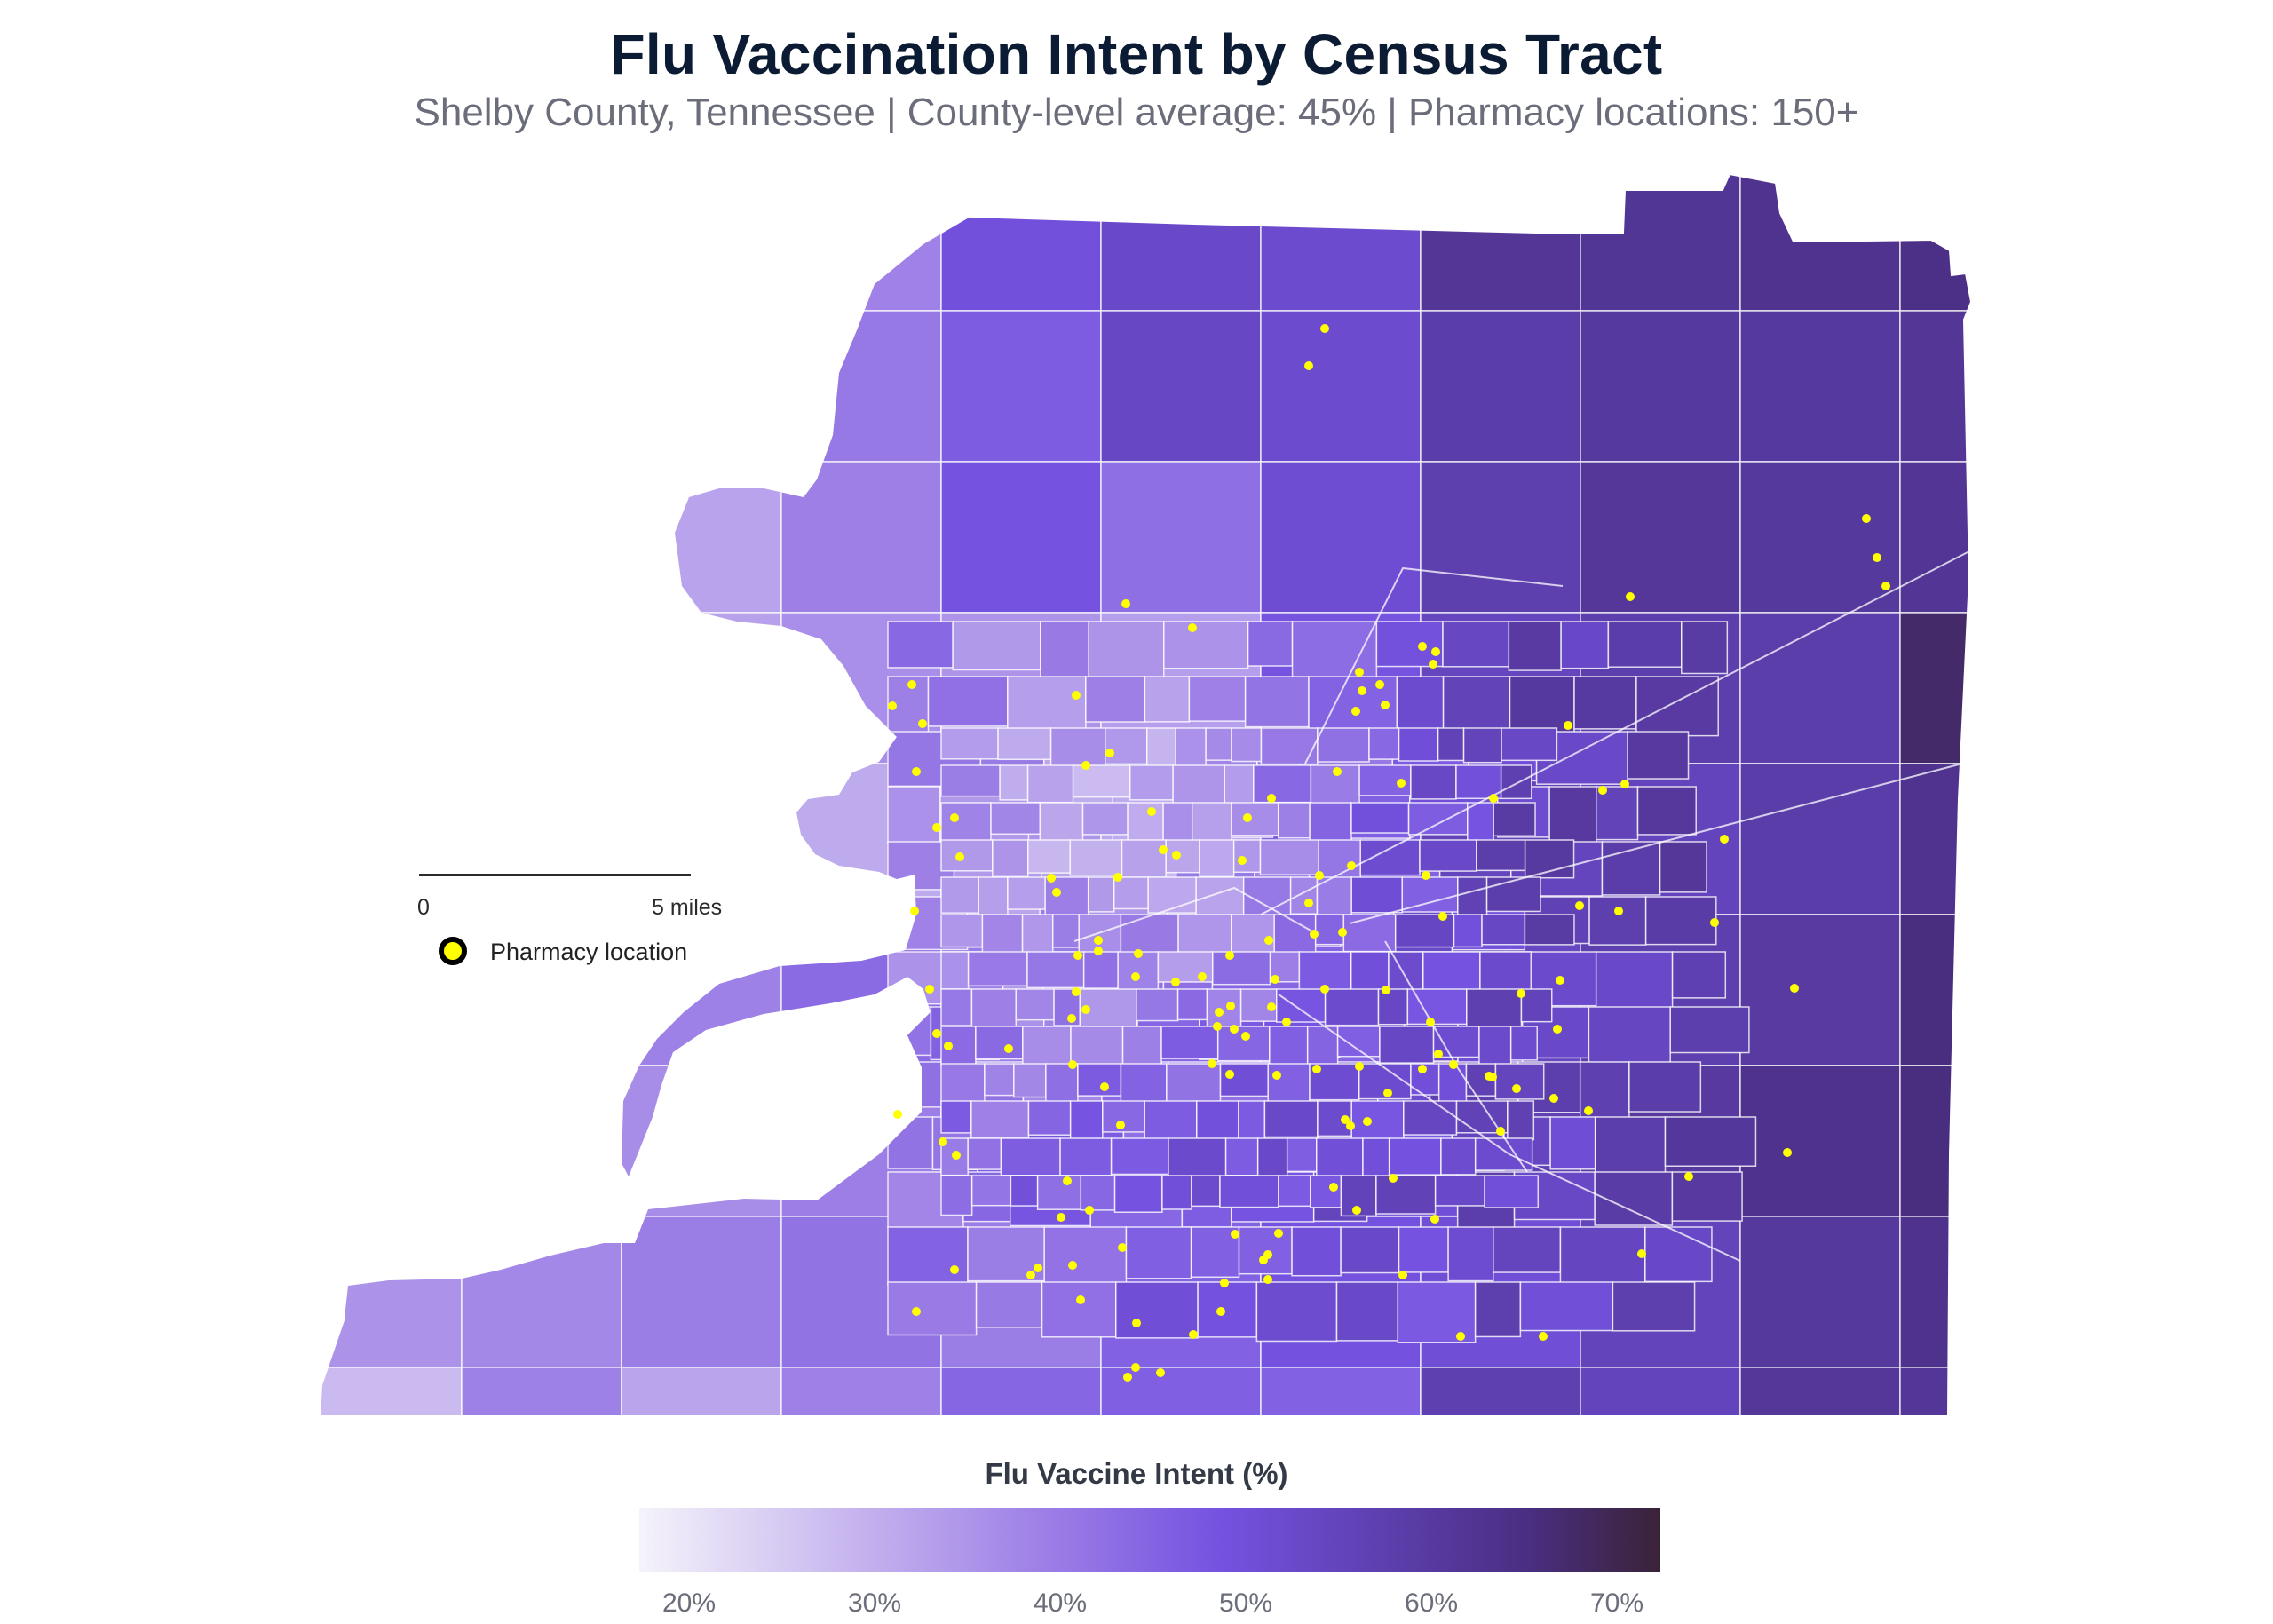 The image size is (2273, 1624). I want to click on colorbar-title: Flu Vaccine Intent (%), so click(1136, 1473).